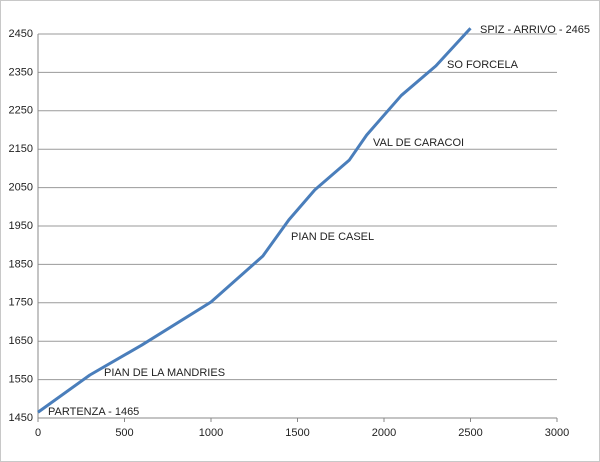 Image resolution: width=600 pixels, height=462 pixels. What do you see at coordinates (21, 111) in the screenshot?
I see `y-tick-label: 2250` at bounding box center [21, 111].